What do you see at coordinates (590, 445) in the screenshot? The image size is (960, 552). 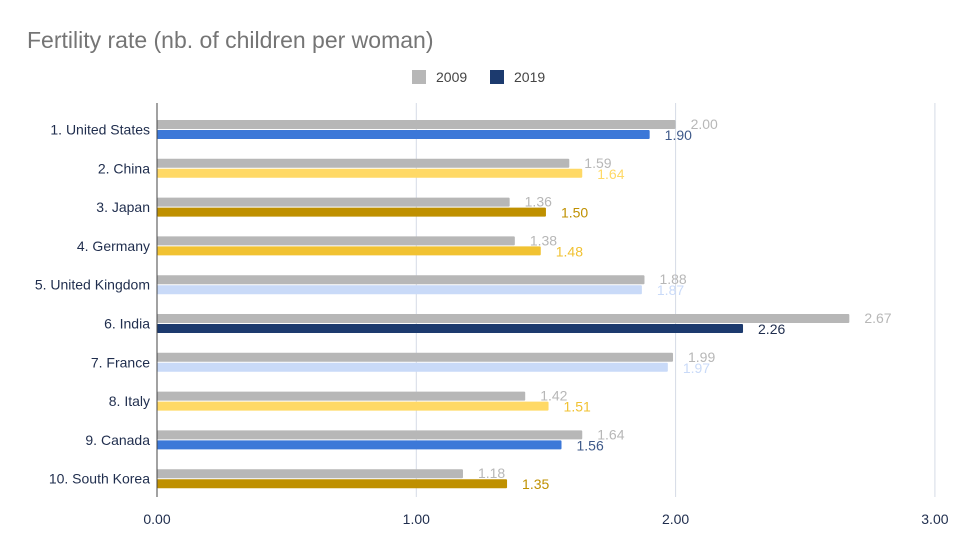 I see `value-label-2019: 1.56` at bounding box center [590, 445].